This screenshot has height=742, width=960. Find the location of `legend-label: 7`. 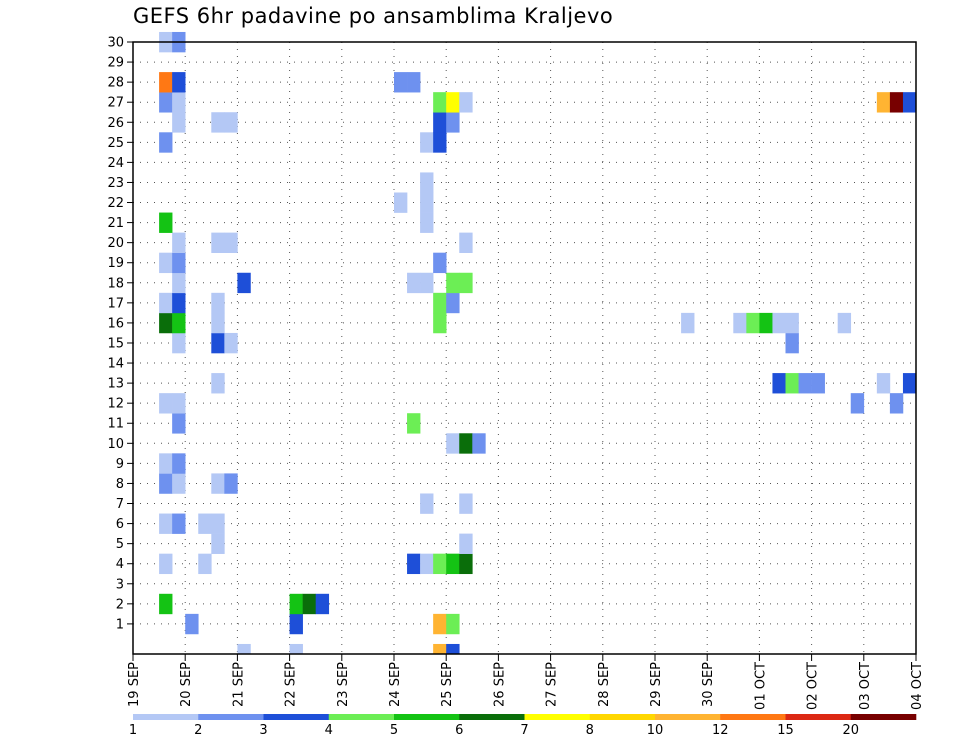

legend-label: 7 is located at coordinates (524, 730).